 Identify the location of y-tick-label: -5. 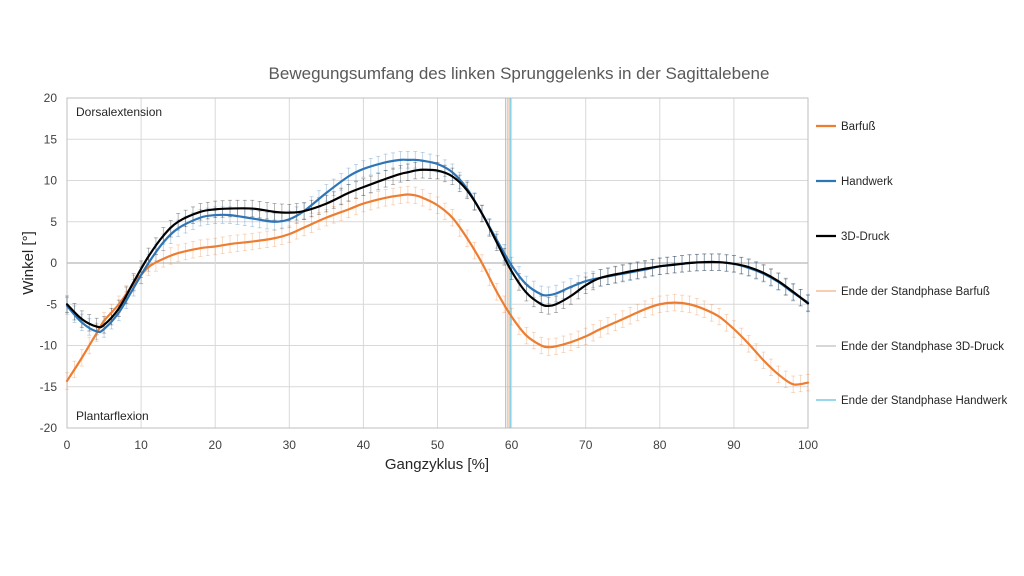
(51, 304).